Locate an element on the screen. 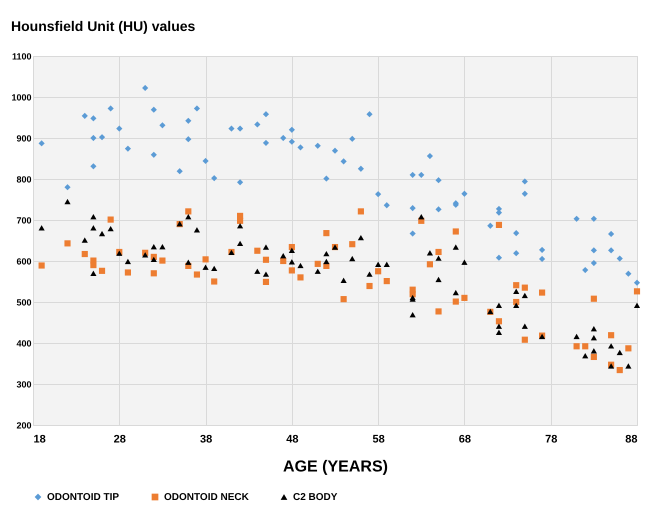  chart-title: Hounsfield Unit (HU) values is located at coordinates (103, 26).